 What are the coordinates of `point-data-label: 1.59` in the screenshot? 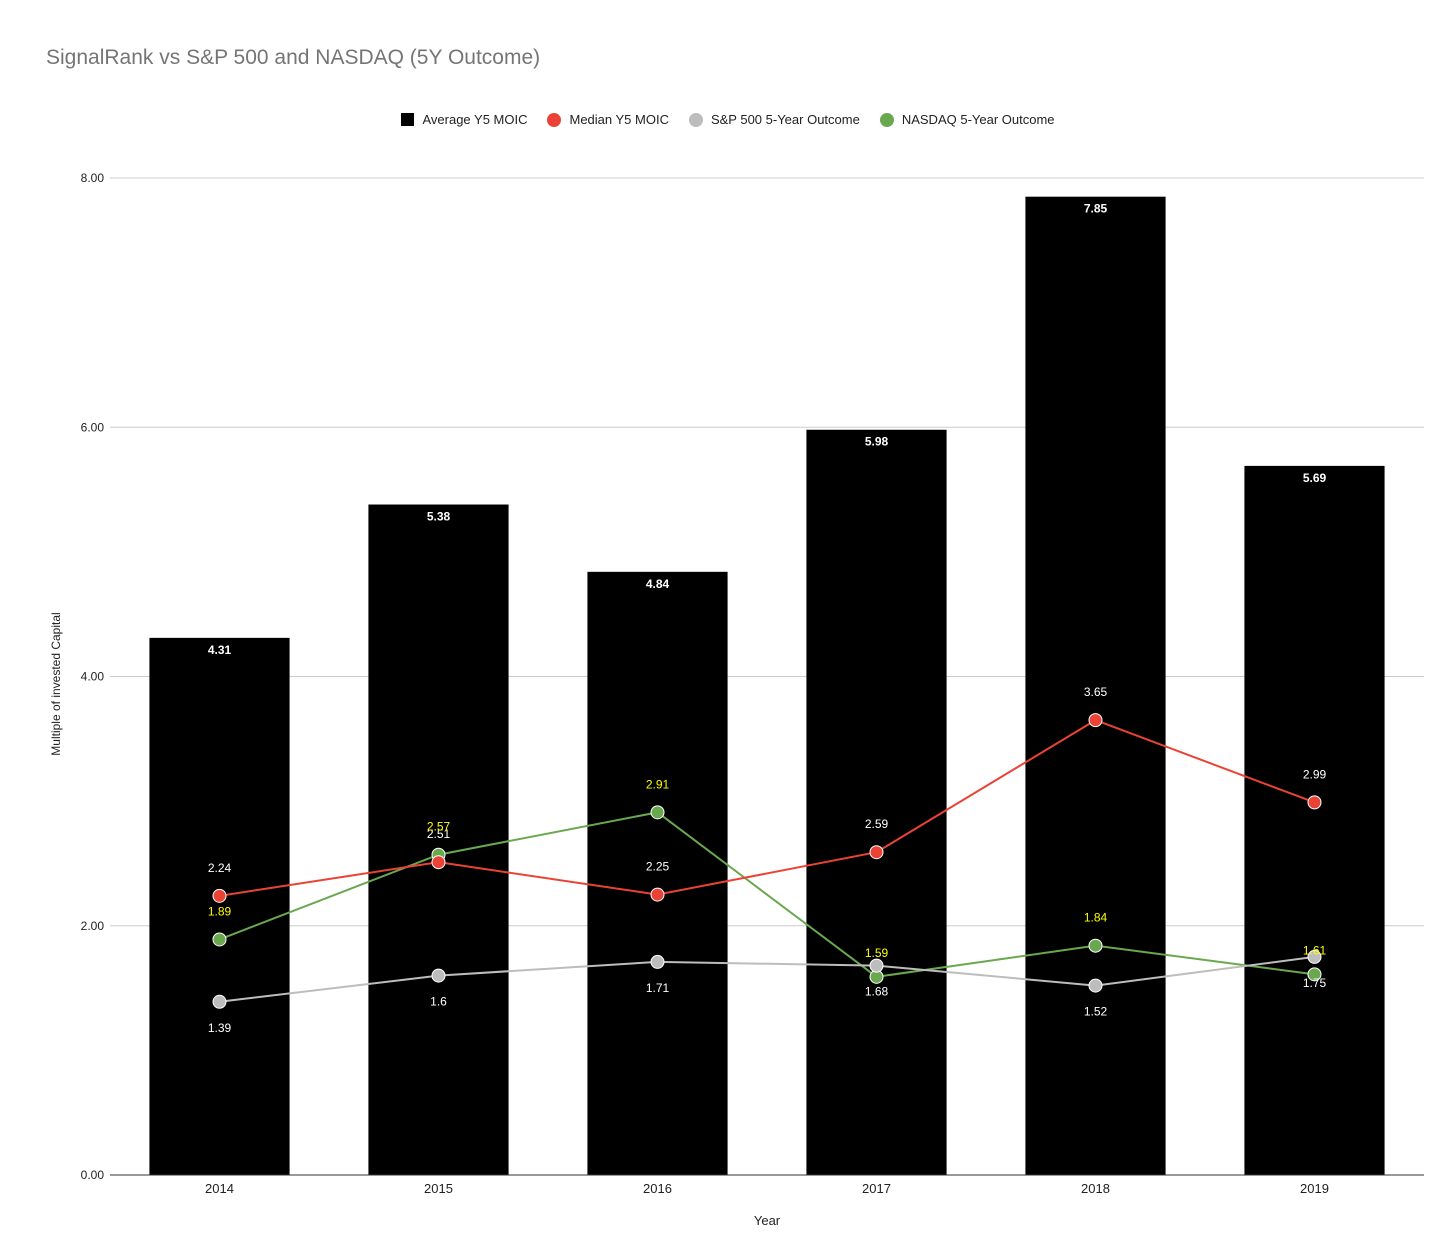 It's located at (877, 953).